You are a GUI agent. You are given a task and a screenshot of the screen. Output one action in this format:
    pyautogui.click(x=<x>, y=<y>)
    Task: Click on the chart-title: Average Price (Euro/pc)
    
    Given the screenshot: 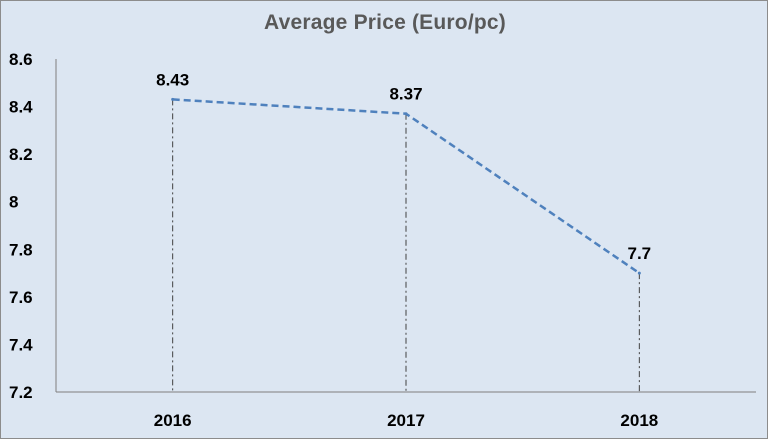 What is the action you would take?
    pyautogui.click(x=385, y=22)
    